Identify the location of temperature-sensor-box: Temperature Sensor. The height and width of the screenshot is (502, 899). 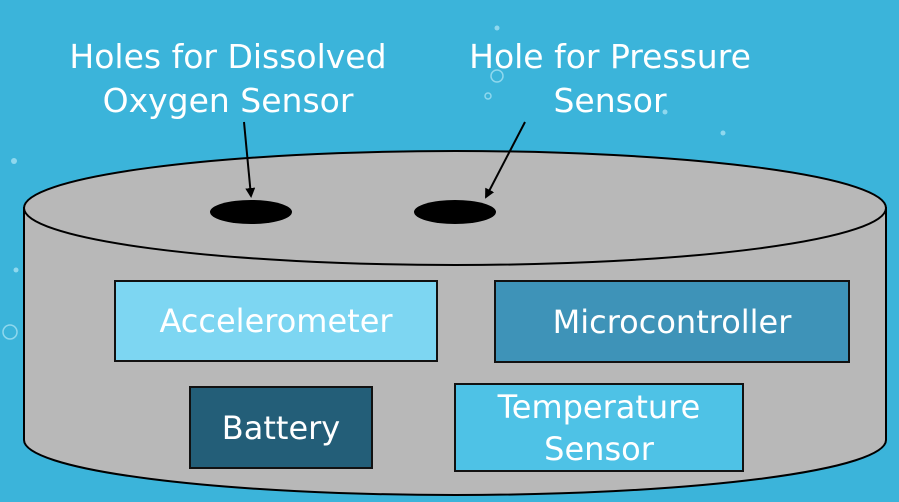
(599, 427).